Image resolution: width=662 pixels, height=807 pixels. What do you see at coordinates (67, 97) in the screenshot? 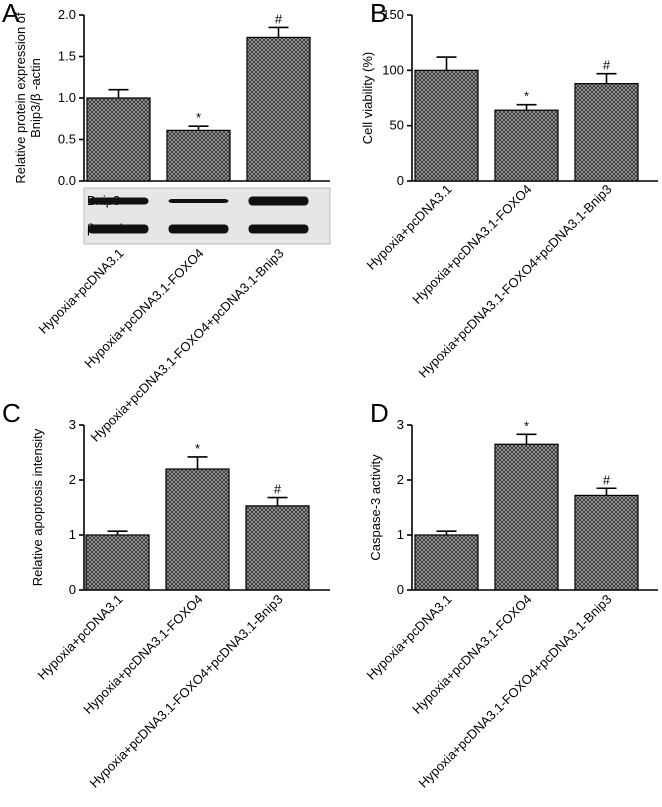
I see `y-tick-label: 1.0` at bounding box center [67, 97].